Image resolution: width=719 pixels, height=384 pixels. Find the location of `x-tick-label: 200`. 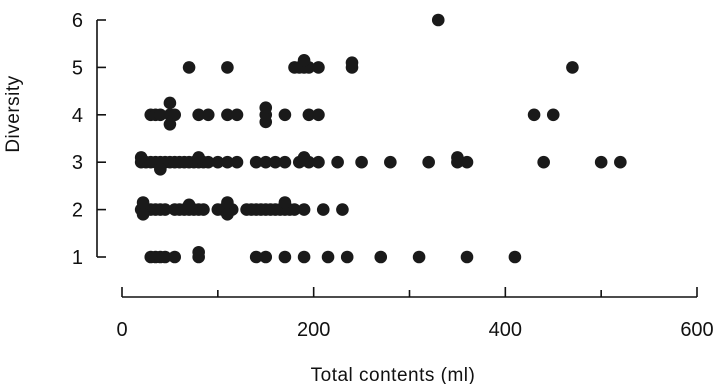

x-tick-label: 200 is located at coordinates (313, 330).